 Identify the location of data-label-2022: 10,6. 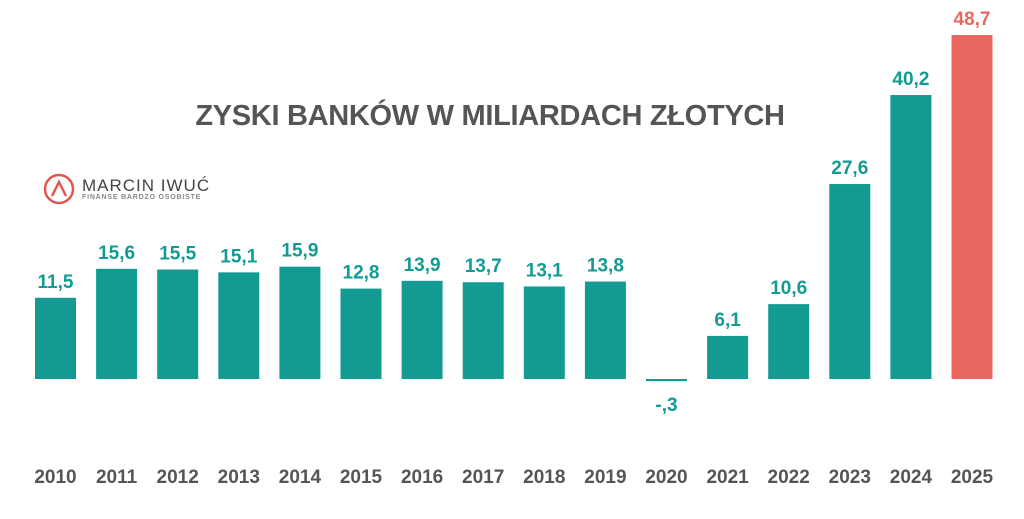
(788, 288).